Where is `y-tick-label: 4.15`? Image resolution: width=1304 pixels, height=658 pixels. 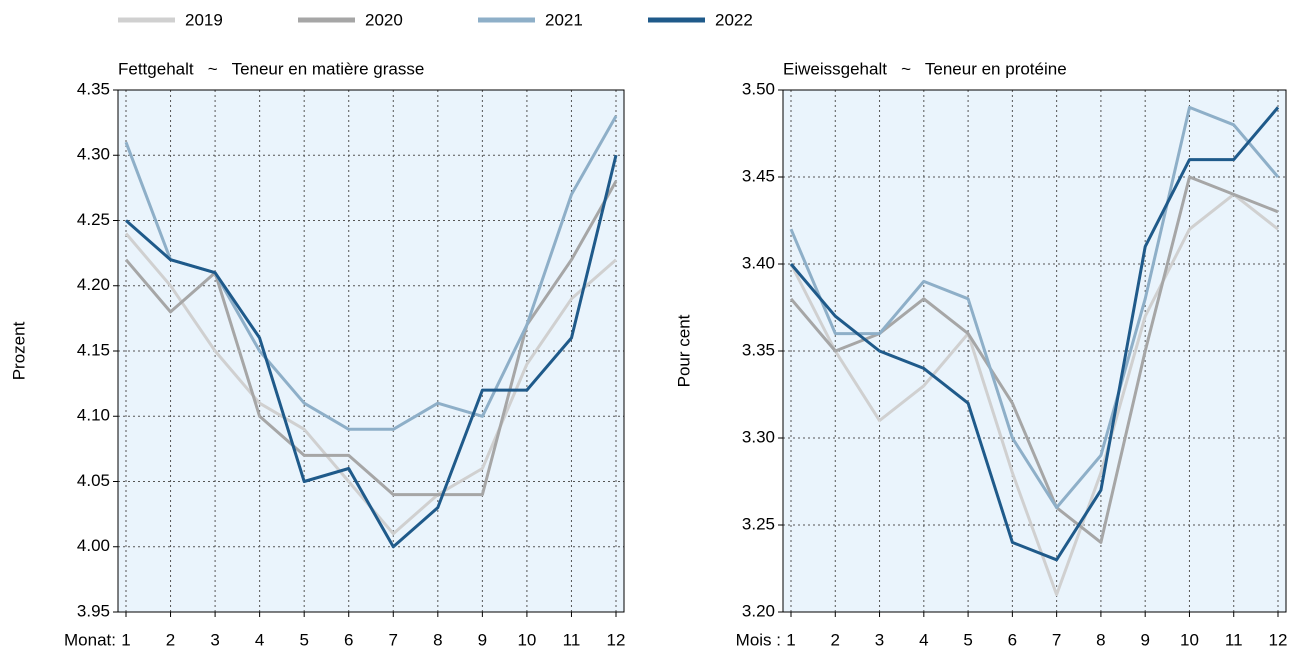 y-tick-label: 4.15 is located at coordinates (93, 349).